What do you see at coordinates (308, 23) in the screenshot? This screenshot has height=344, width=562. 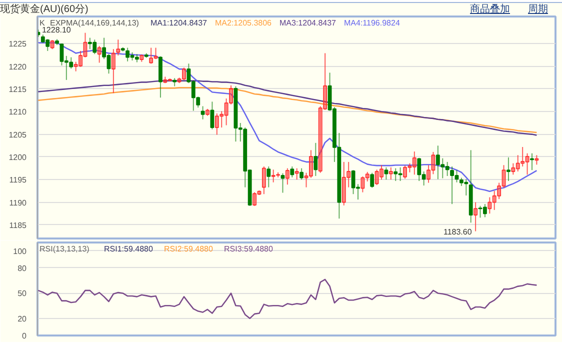 I see `text: MA3:1204.8437` at bounding box center [308, 23].